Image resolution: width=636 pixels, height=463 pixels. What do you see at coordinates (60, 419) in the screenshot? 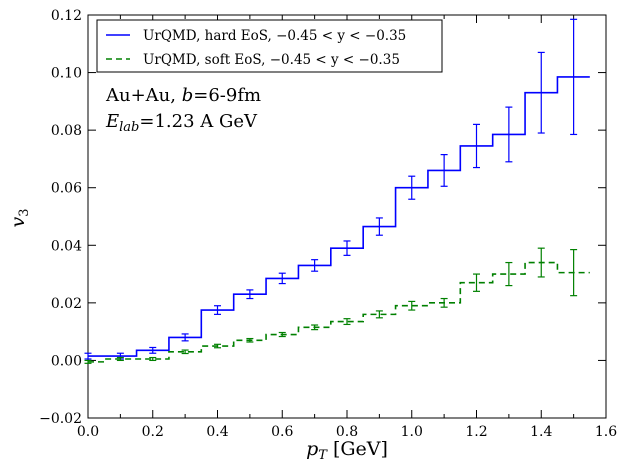
I see `y-tick-label: −0.02` at bounding box center [60, 419].